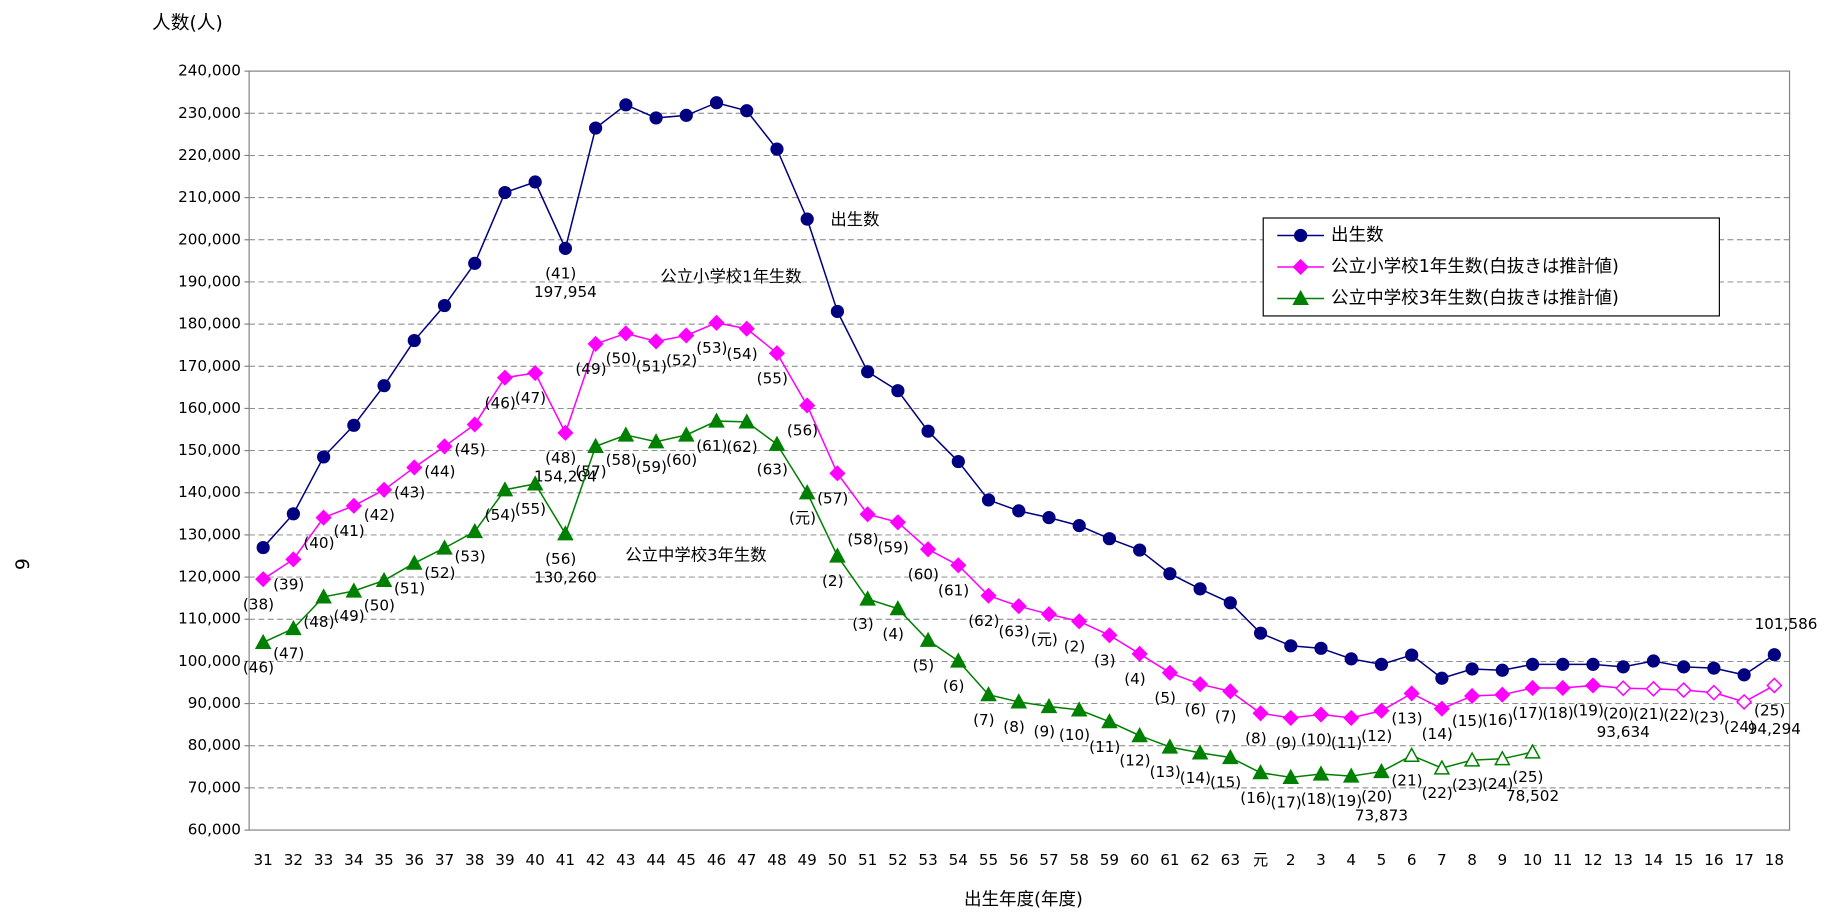 The width and height of the screenshot is (1834, 914). What do you see at coordinates (439, 472) in the screenshot?
I see `point-label: (44)` at bounding box center [439, 472].